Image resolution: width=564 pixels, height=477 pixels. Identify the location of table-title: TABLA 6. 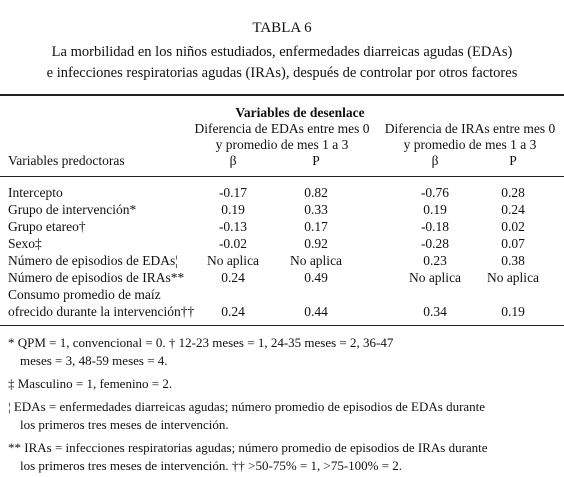
(282, 28).